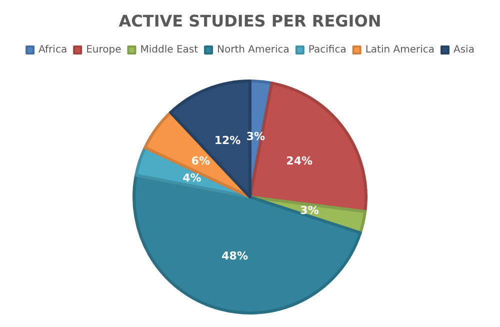 The height and width of the screenshot is (327, 500). I want to click on legend-label: North America, so click(253, 50).